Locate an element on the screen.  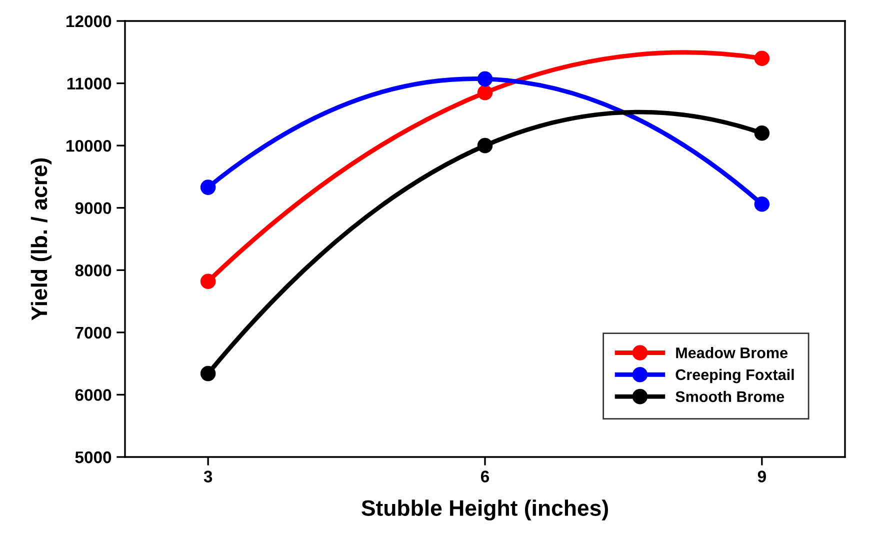
y-tick-label: 9000 is located at coordinates (93, 208).